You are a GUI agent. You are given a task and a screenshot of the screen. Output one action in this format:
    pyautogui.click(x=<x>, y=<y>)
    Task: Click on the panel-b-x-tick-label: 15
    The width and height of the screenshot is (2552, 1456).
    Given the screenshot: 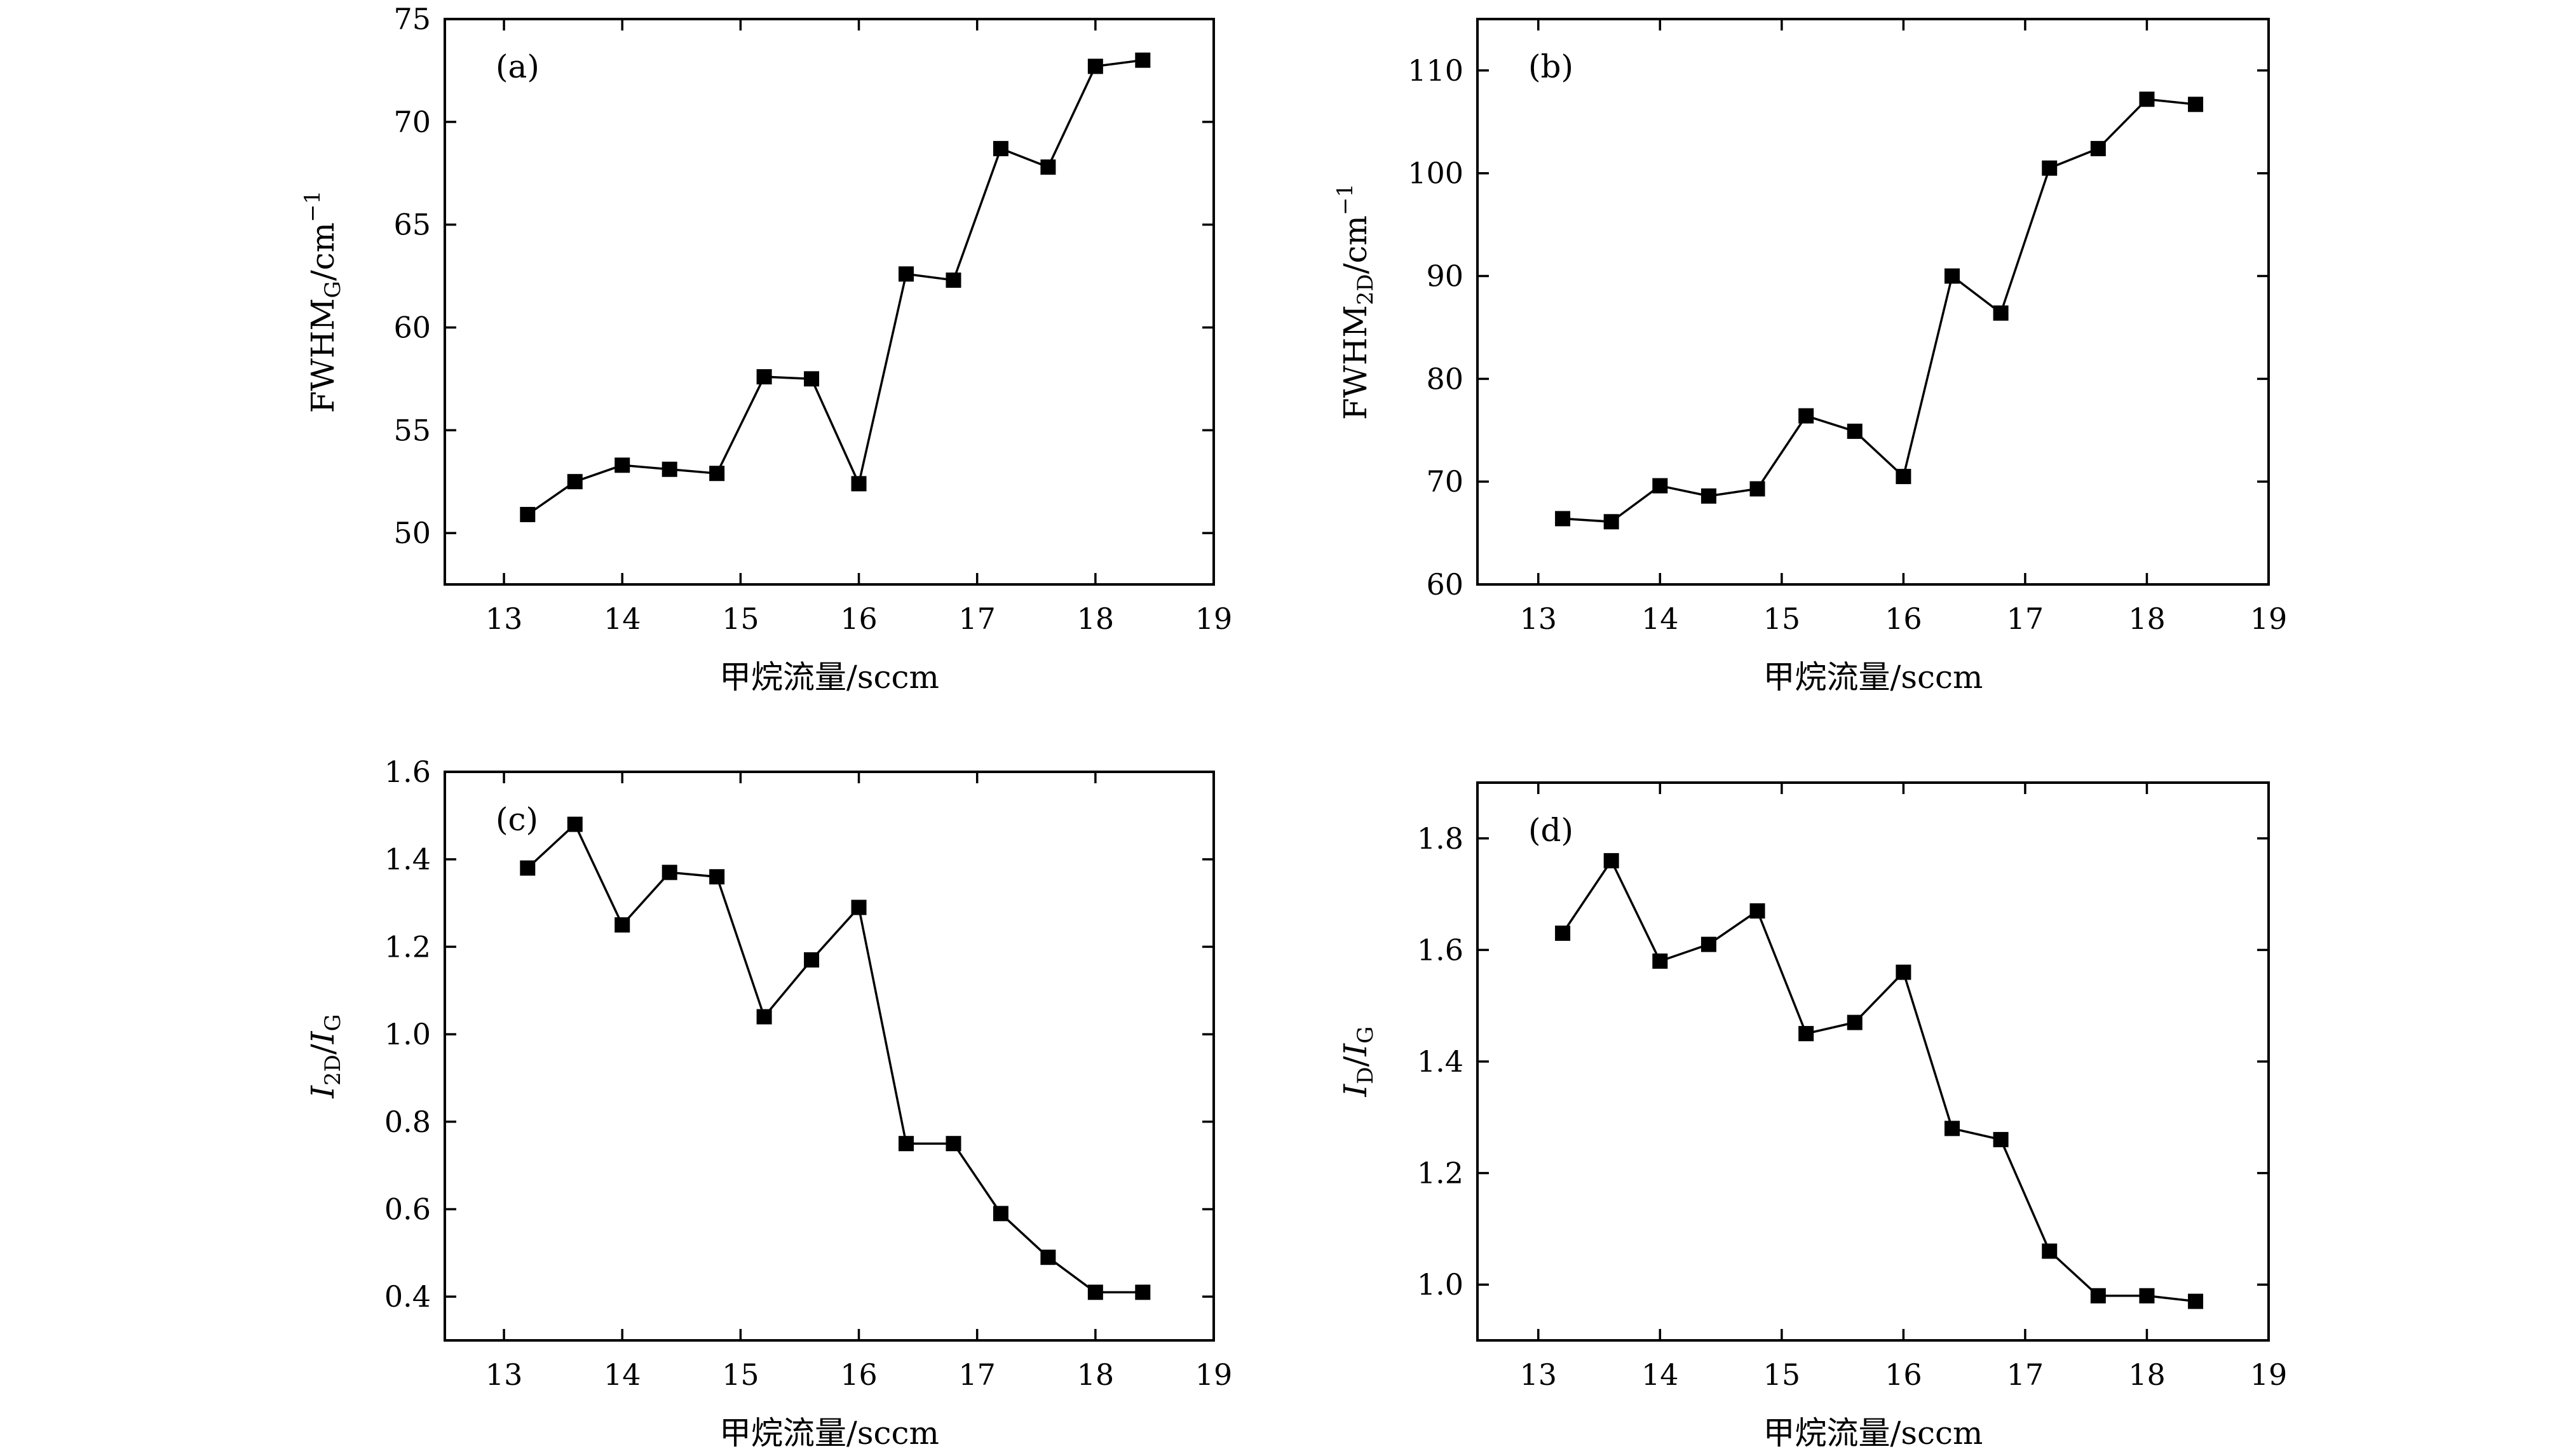 What is the action you would take?
    pyautogui.click(x=1782, y=619)
    